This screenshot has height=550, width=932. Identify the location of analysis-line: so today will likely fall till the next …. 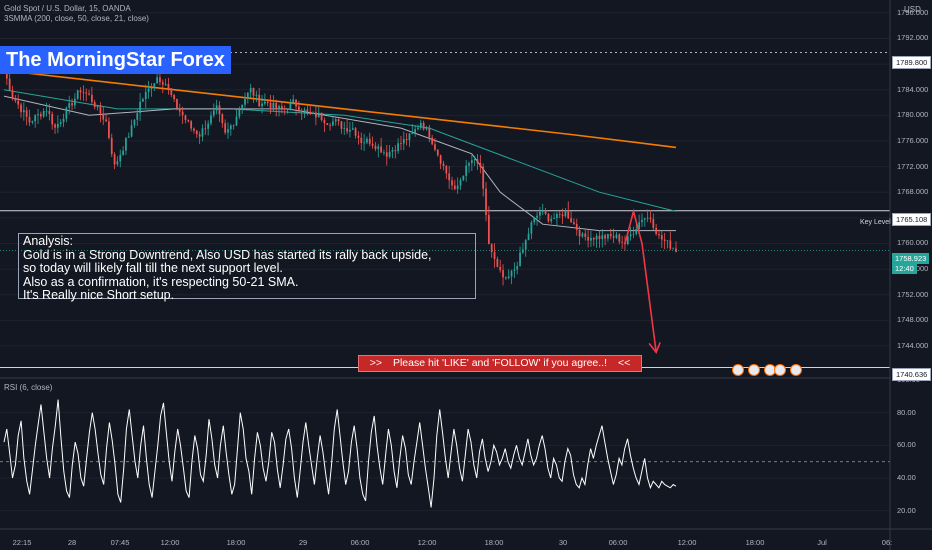
(153, 268).